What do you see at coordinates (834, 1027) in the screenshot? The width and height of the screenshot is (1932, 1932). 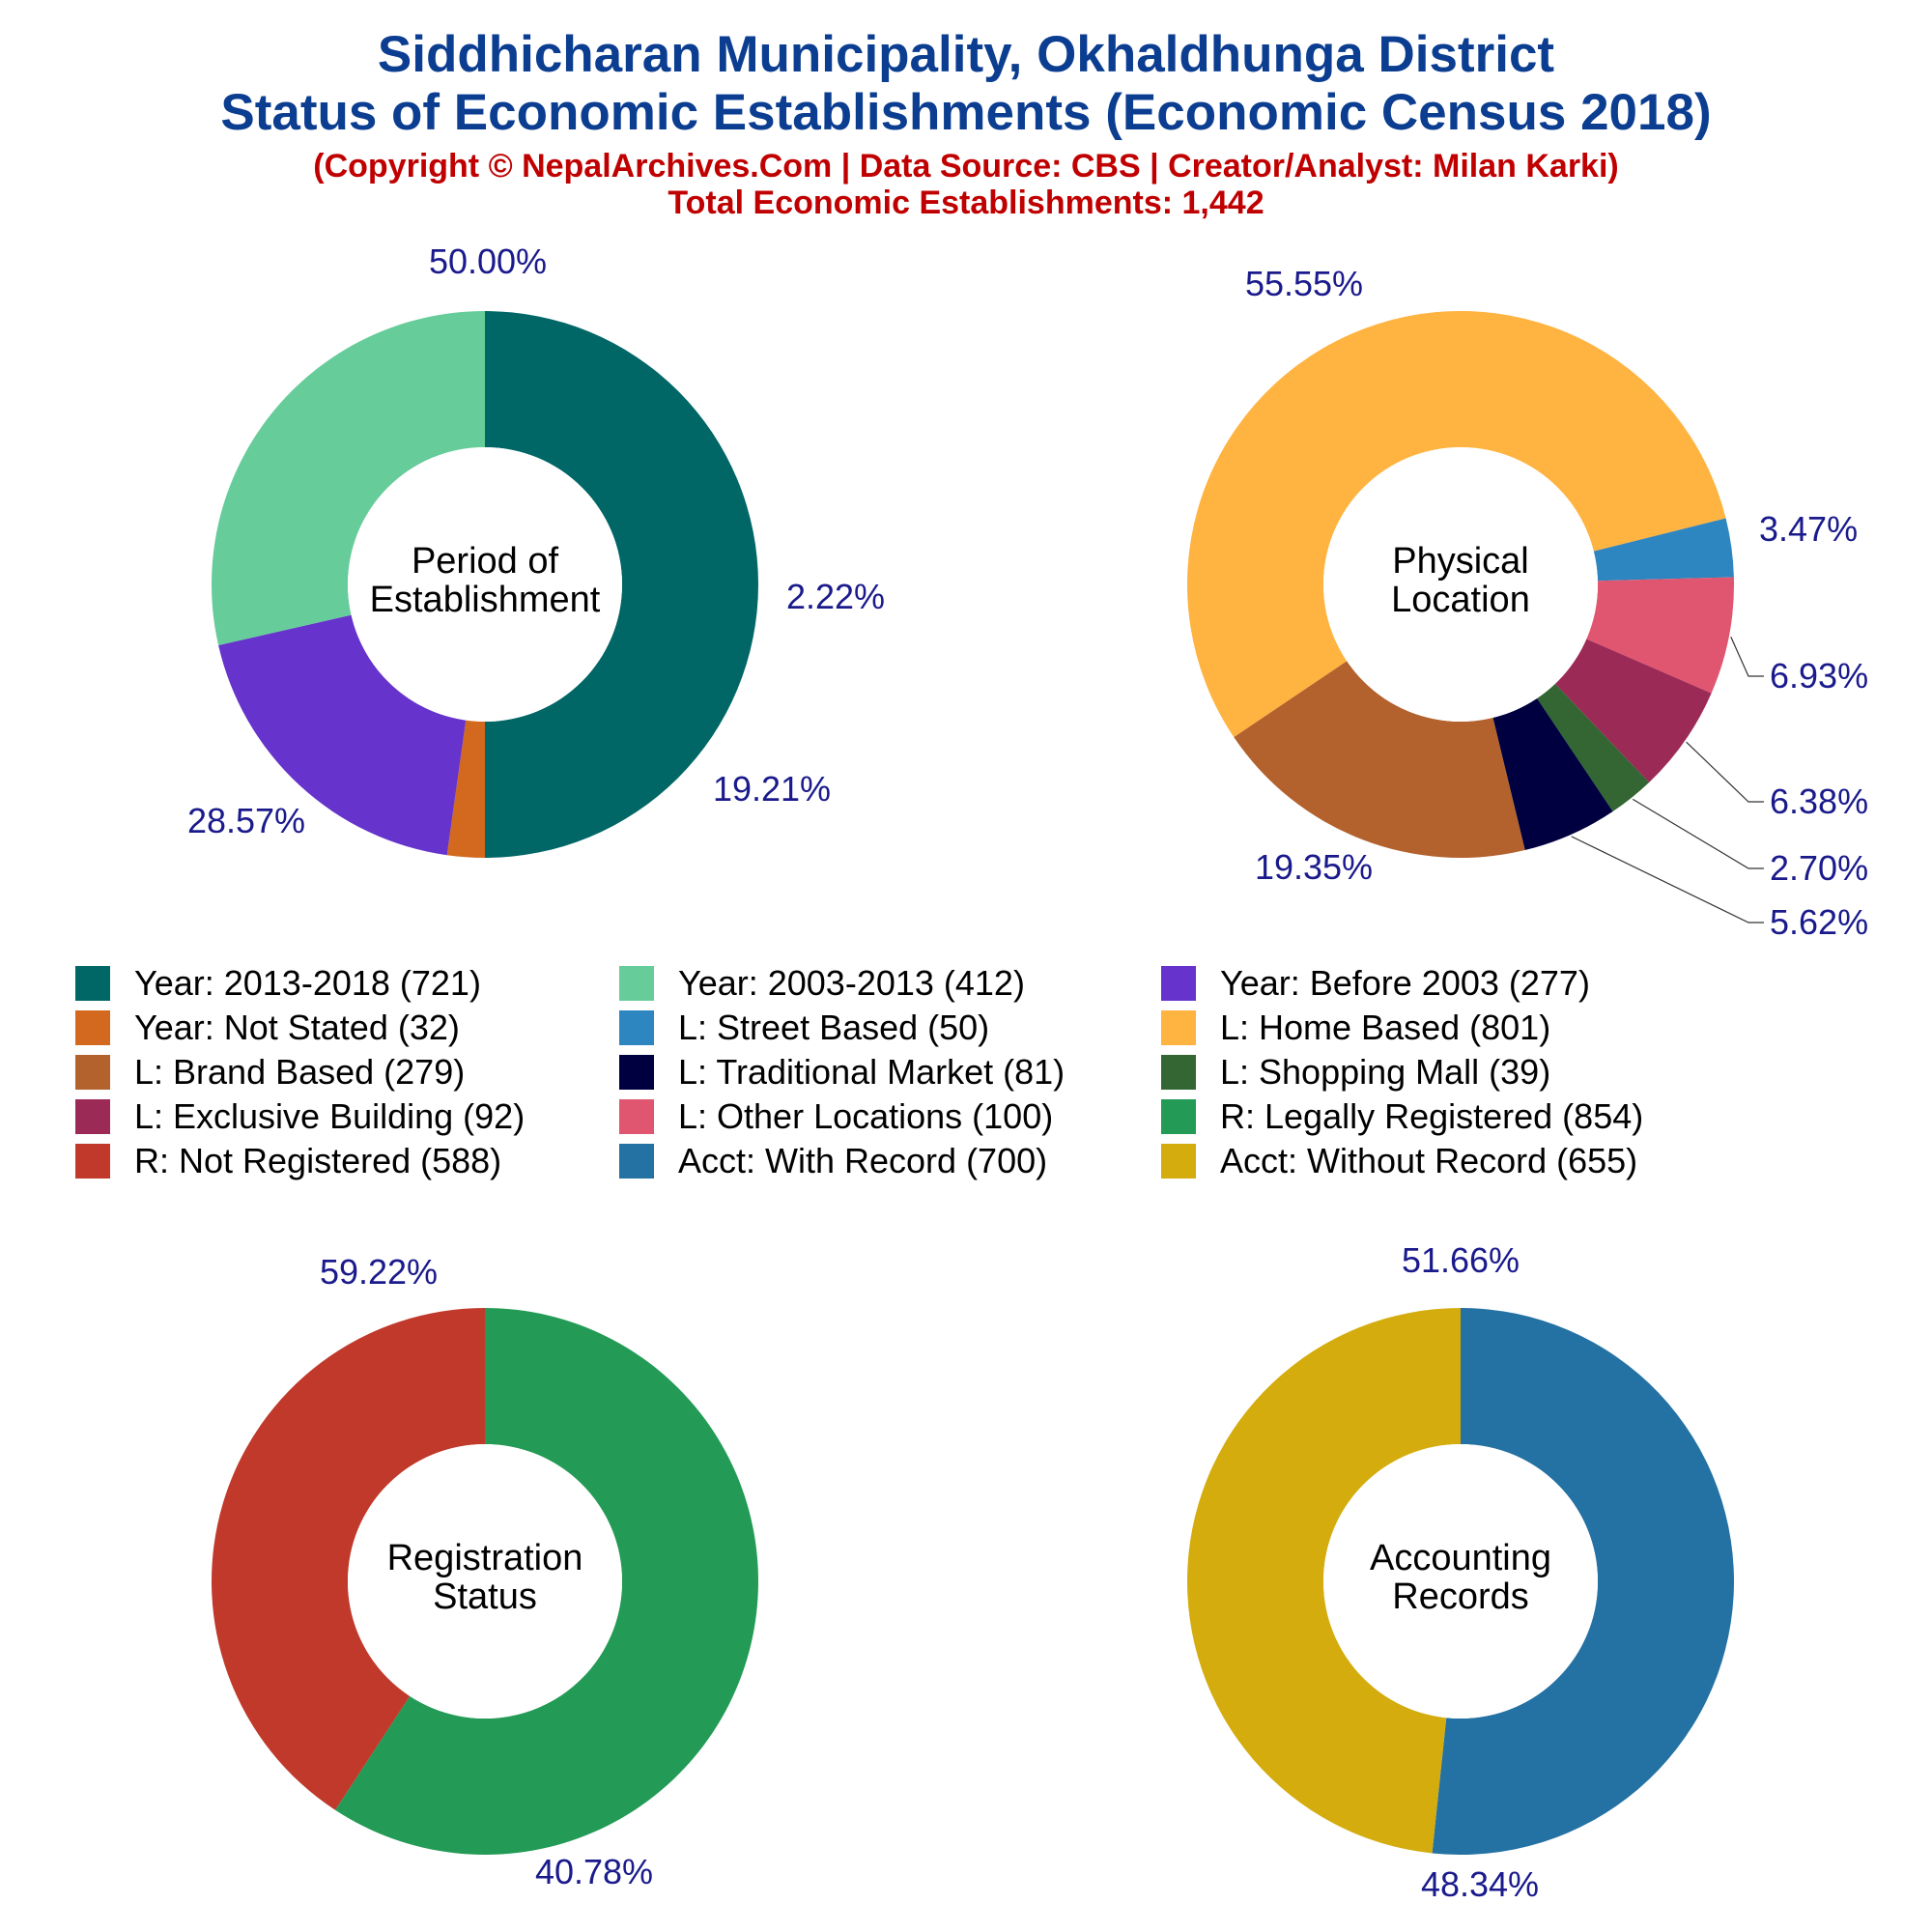 I see `legend-label: L: Street Based (50)` at bounding box center [834, 1027].